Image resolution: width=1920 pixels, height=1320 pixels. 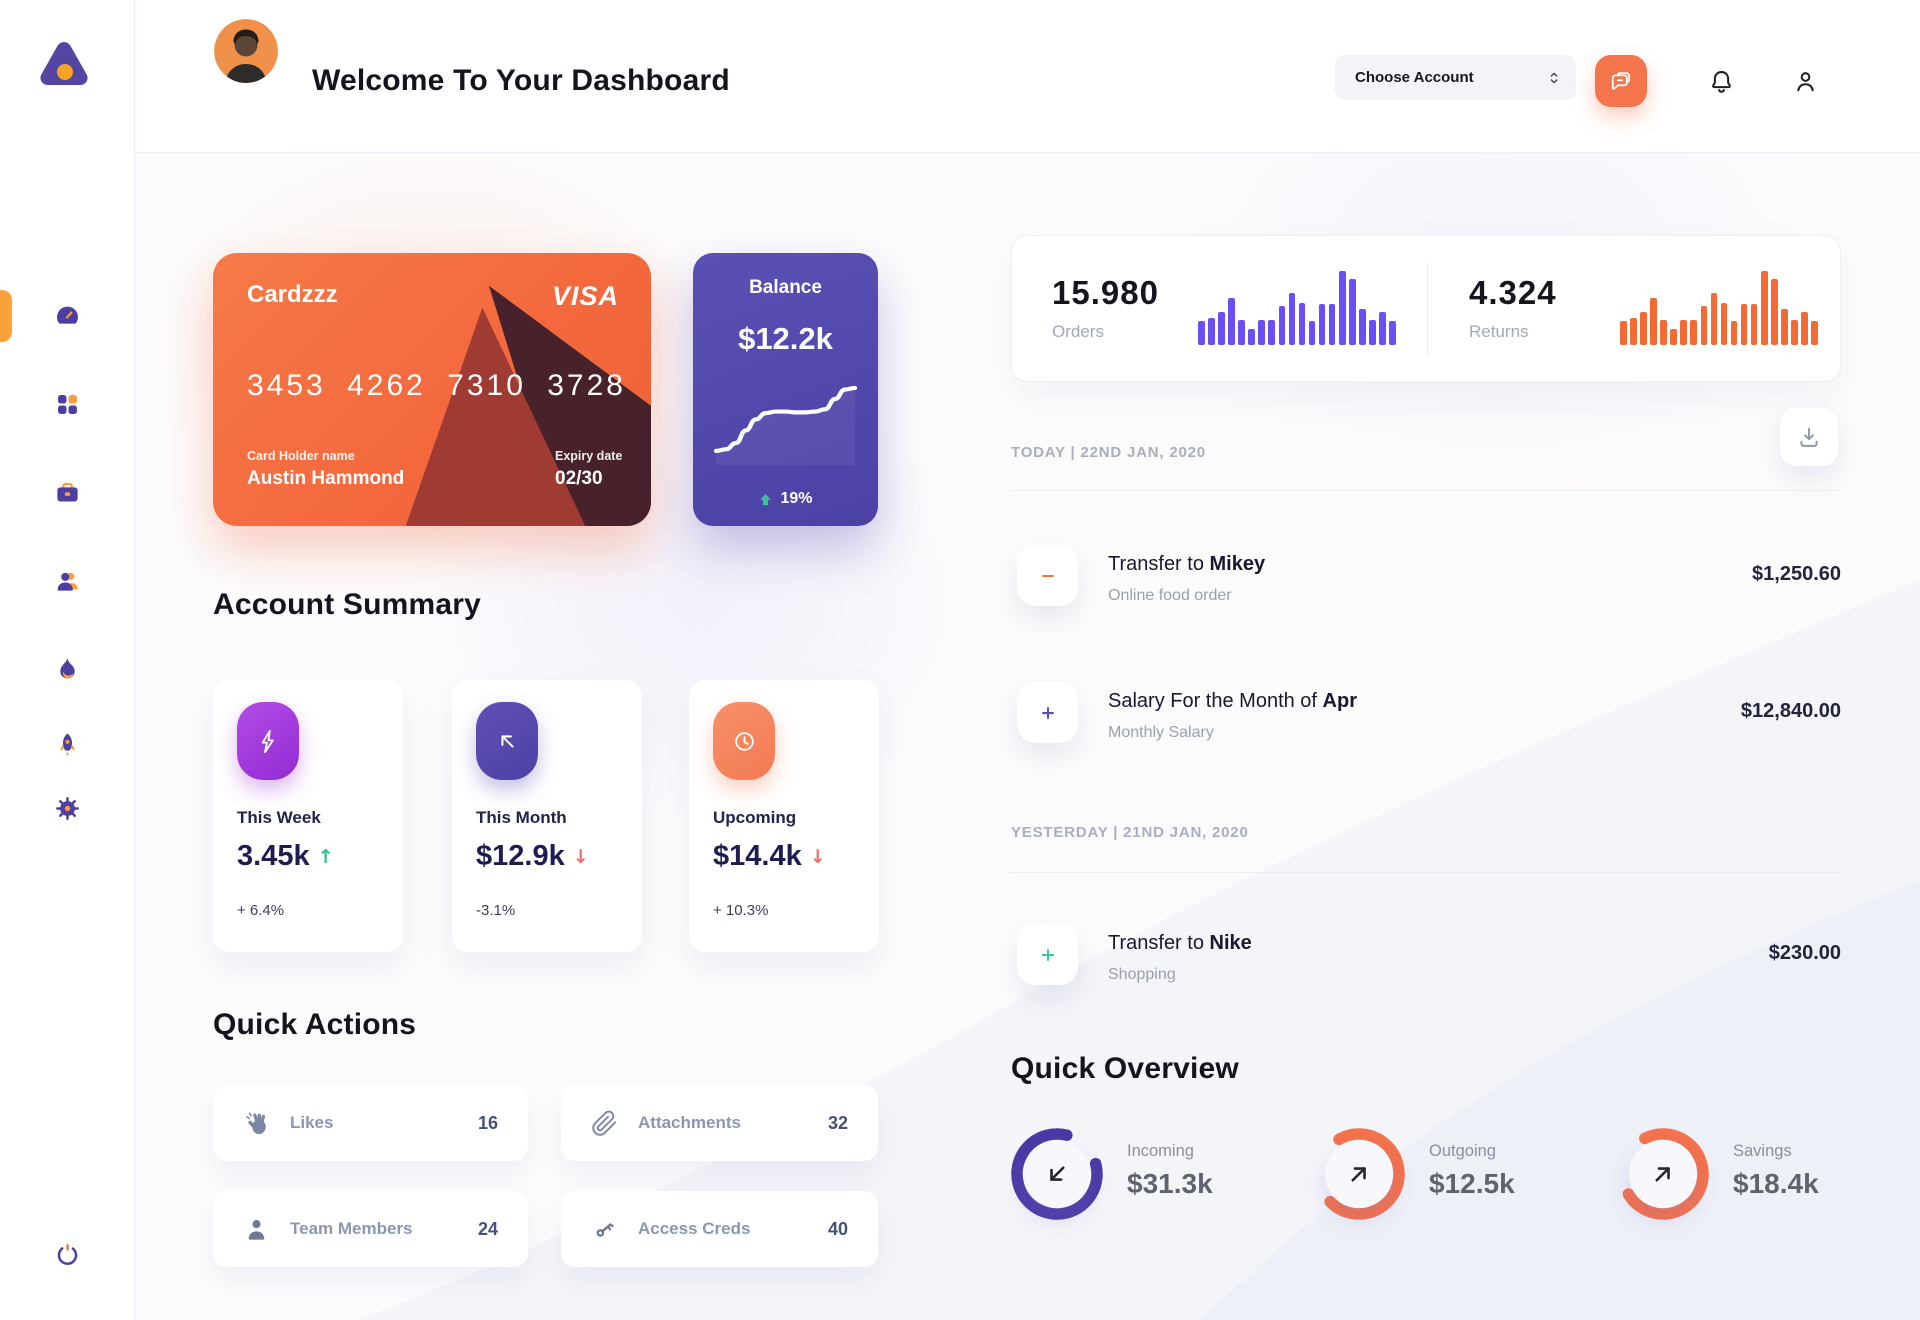 I want to click on returns-value: 4.324, so click(x=1513, y=292).